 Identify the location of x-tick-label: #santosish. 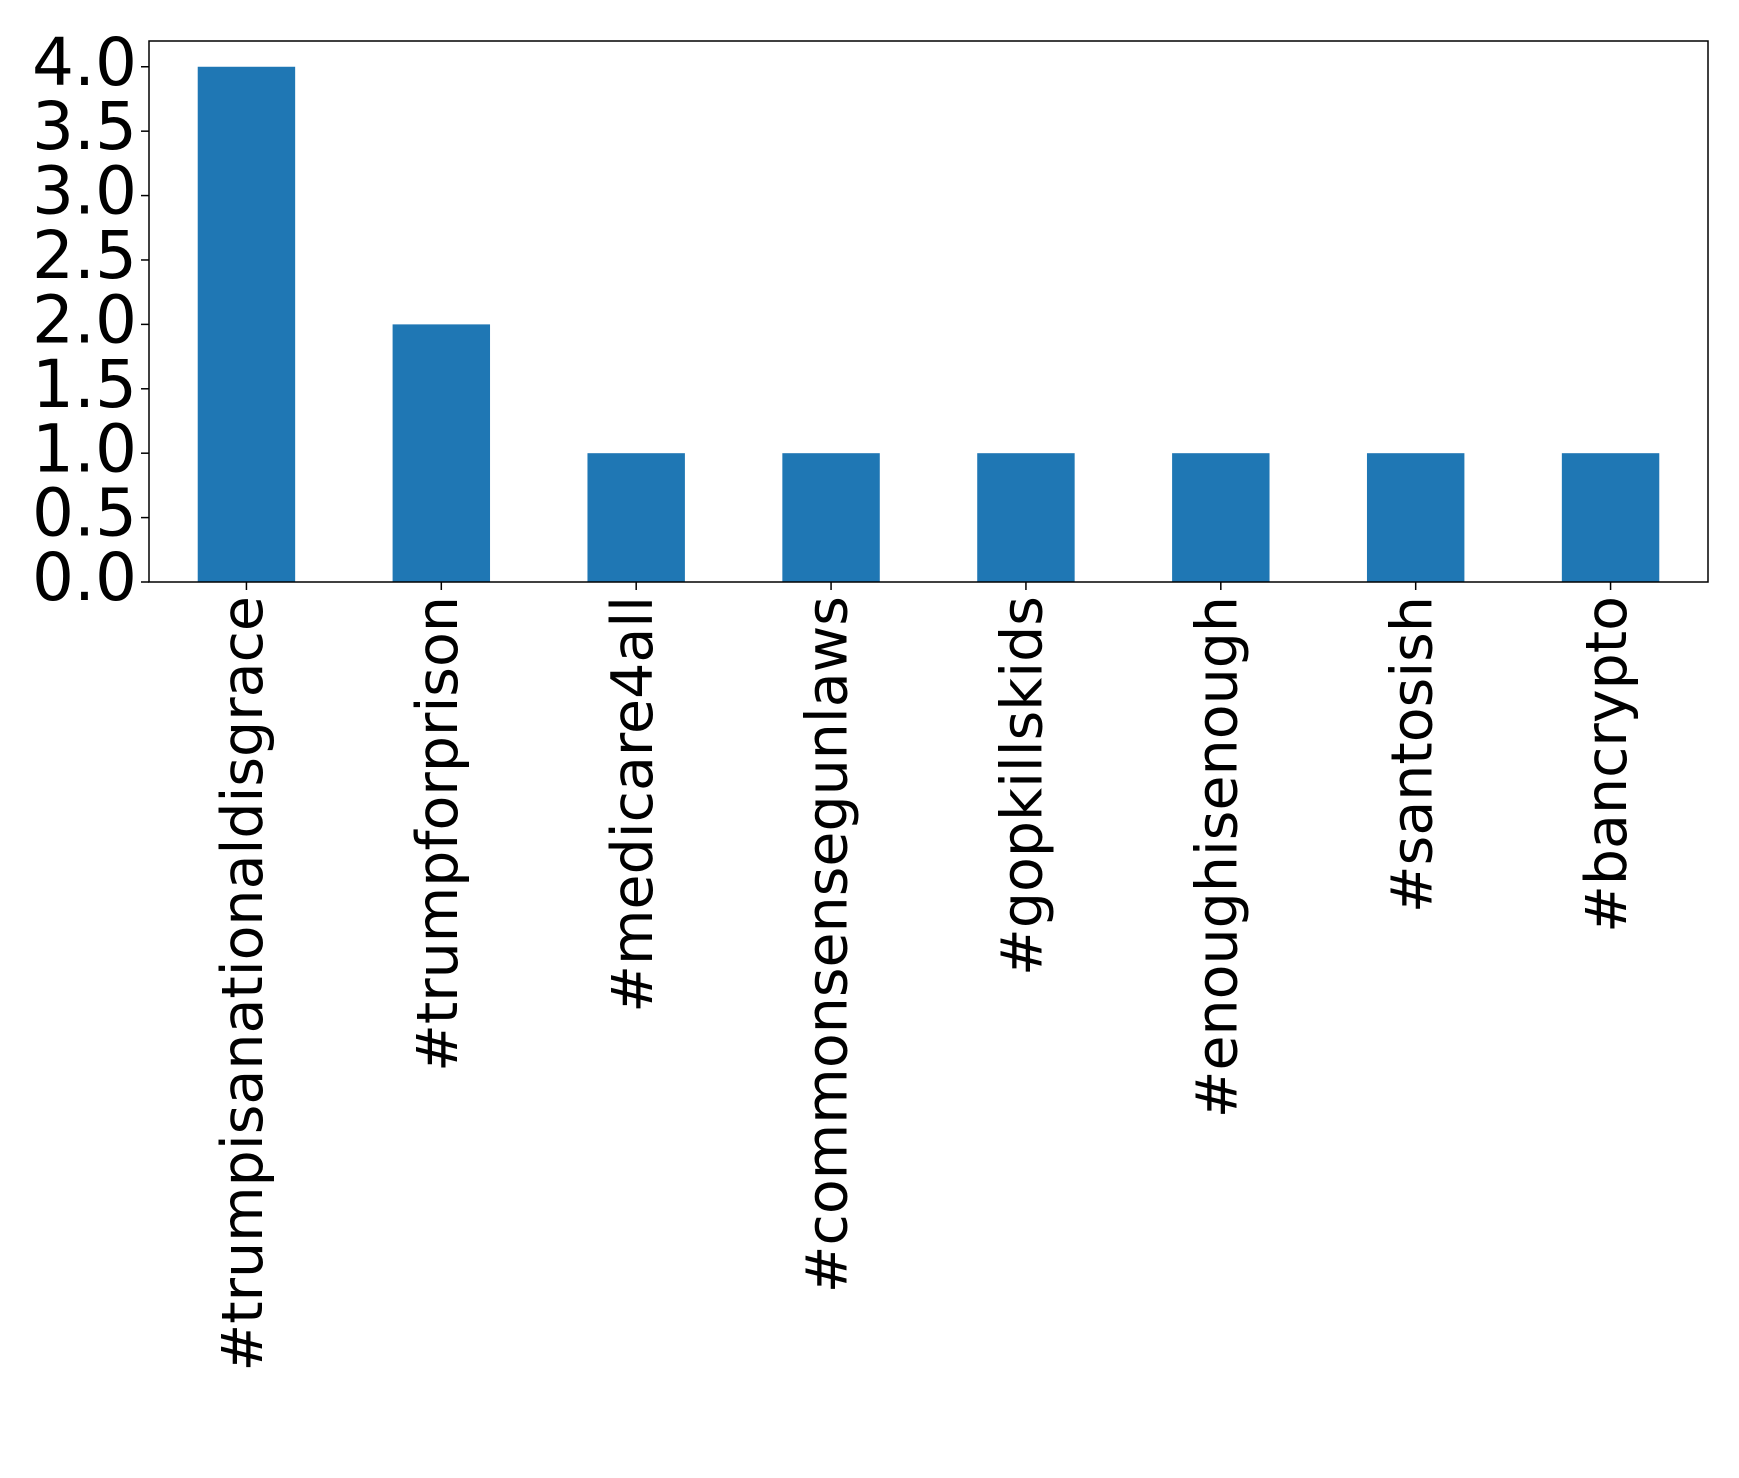
(1412, 754).